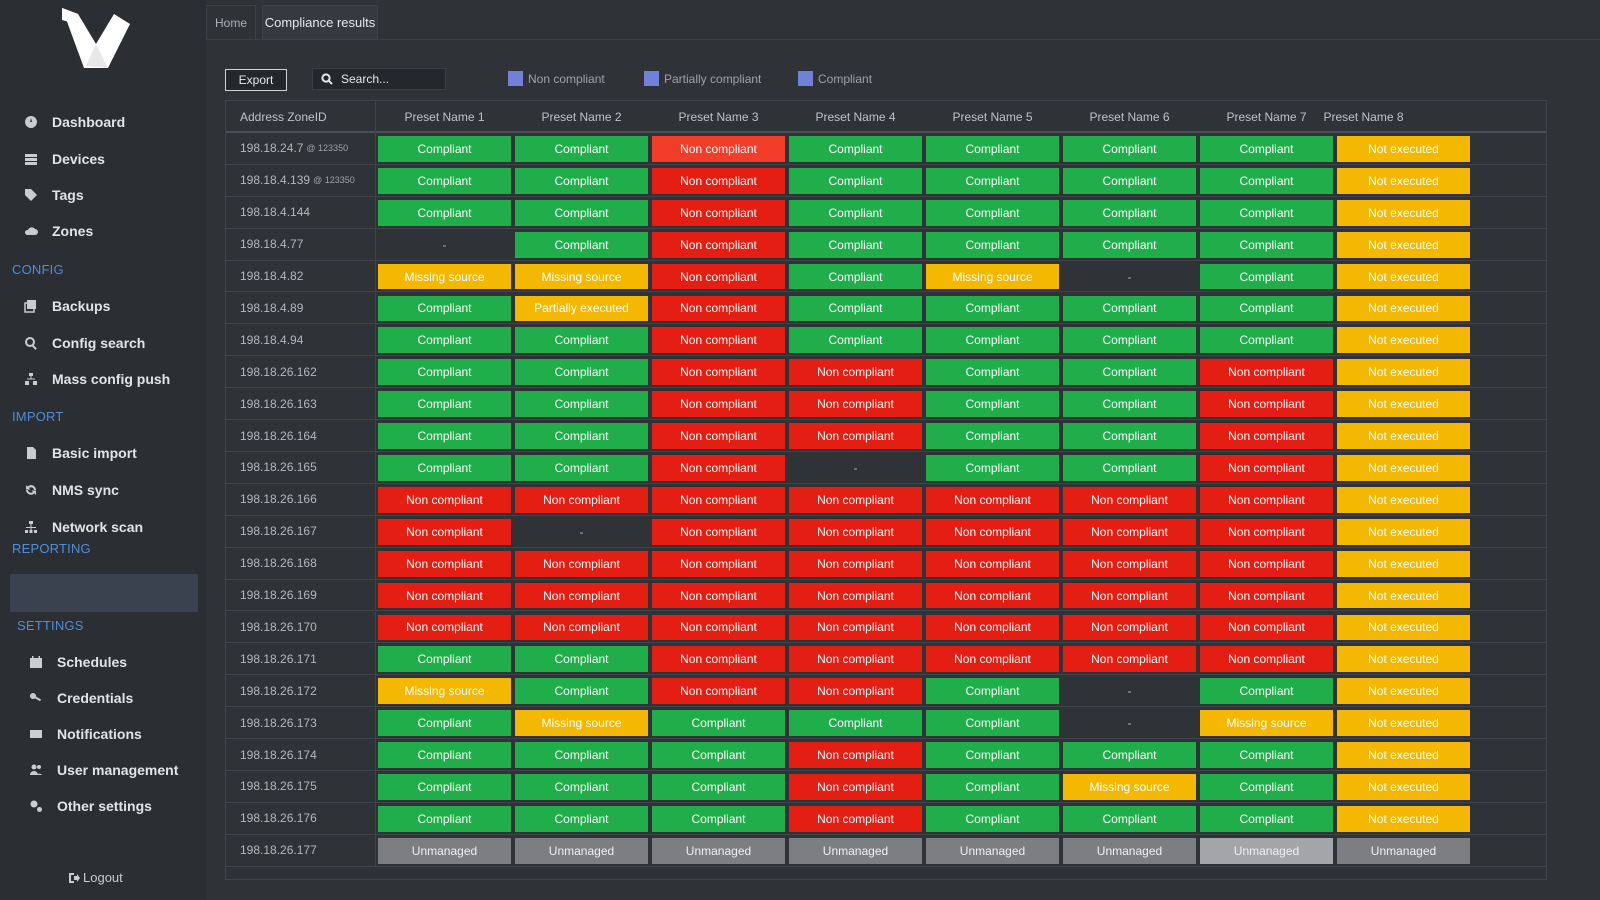 The width and height of the screenshot is (1600, 900). I want to click on column-header-preset-3: Preset Name 3, so click(718, 117).